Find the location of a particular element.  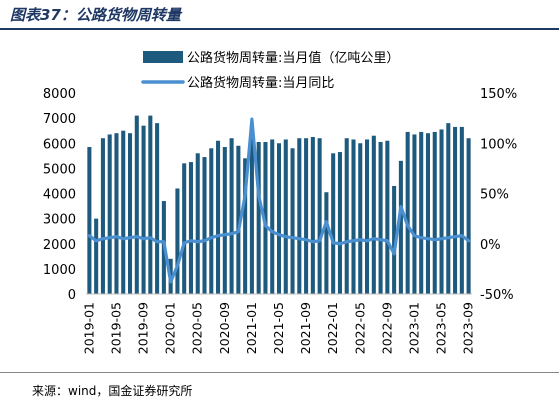

x-tick-label: 2021-01 is located at coordinates (251, 328).